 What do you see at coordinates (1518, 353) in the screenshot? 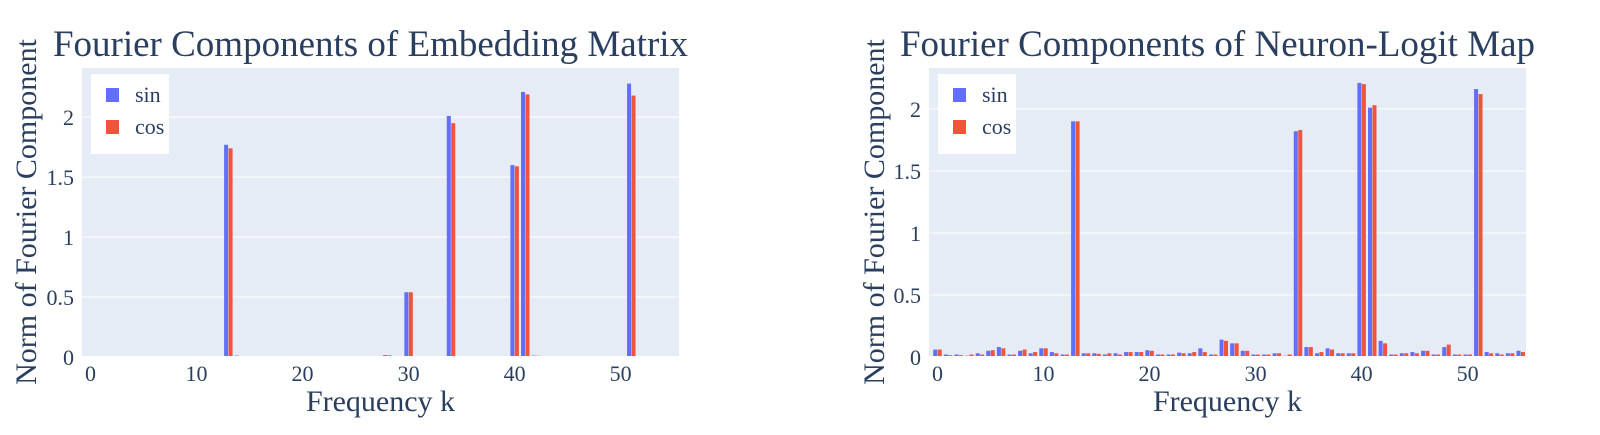
I see `bar-sin-k55` at bounding box center [1518, 353].